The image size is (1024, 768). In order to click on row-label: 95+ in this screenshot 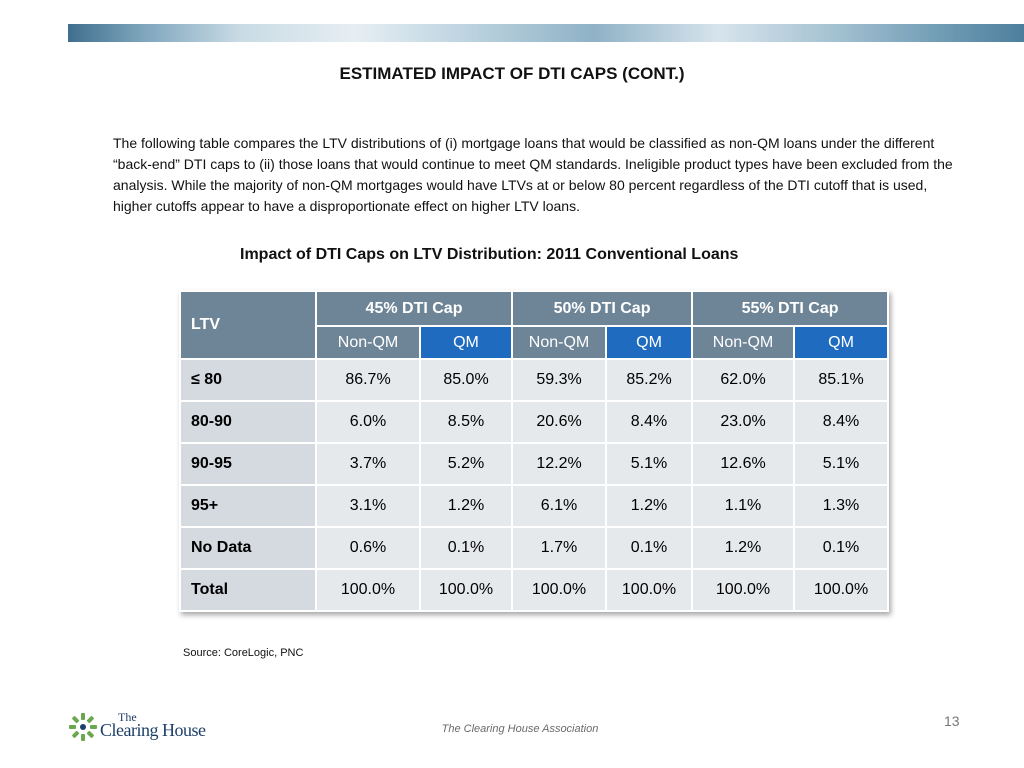, I will do `click(248, 506)`.